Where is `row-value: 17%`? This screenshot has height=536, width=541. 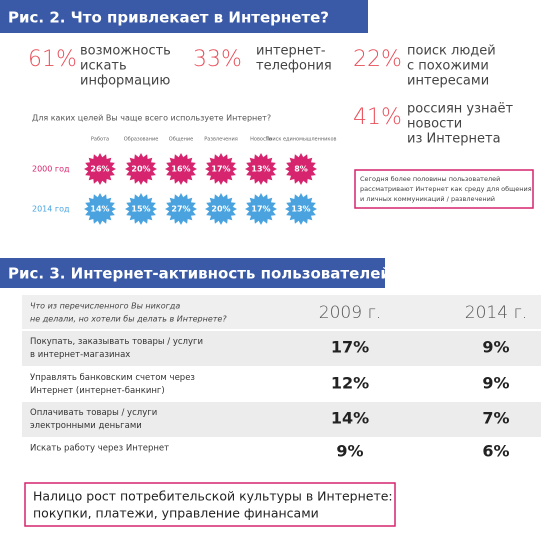
row-value: 17% is located at coordinates (350, 347).